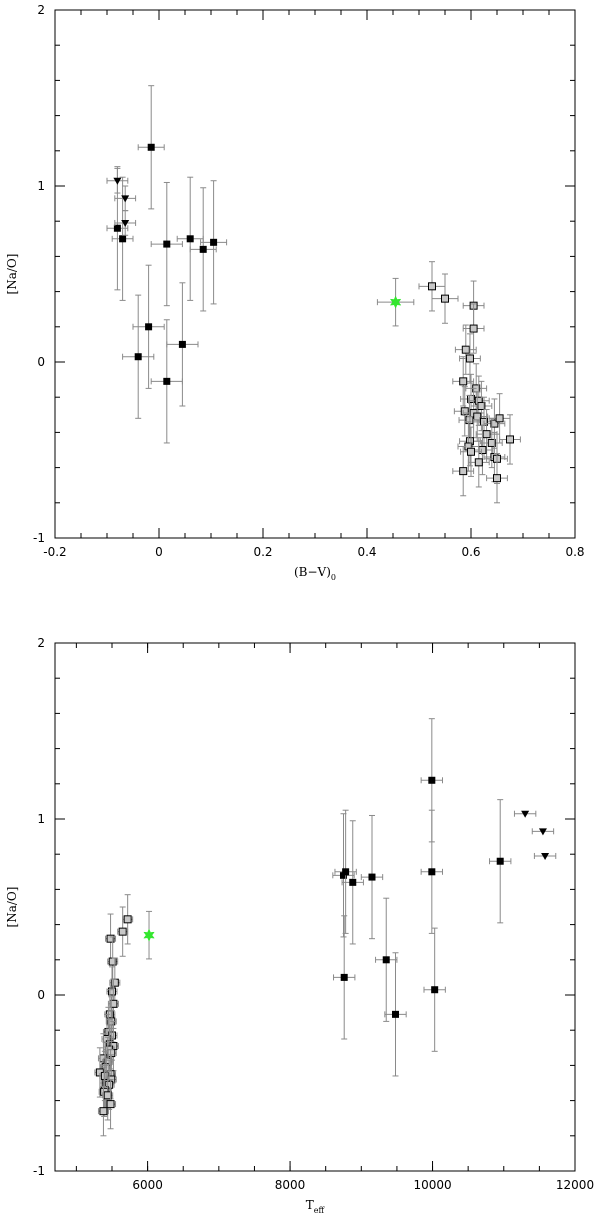 Image resolution: width=600 pixels, height=1216 pixels. I want to click on y-tick-label: 1, so click(41, 819).